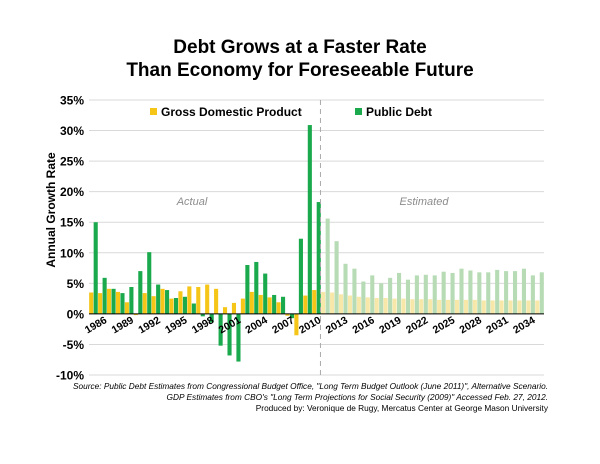 This screenshot has width=600, height=464. What do you see at coordinates (363, 325) in the screenshot?
I see `x-tick-label: 2016` at bounding box center [363, 325].